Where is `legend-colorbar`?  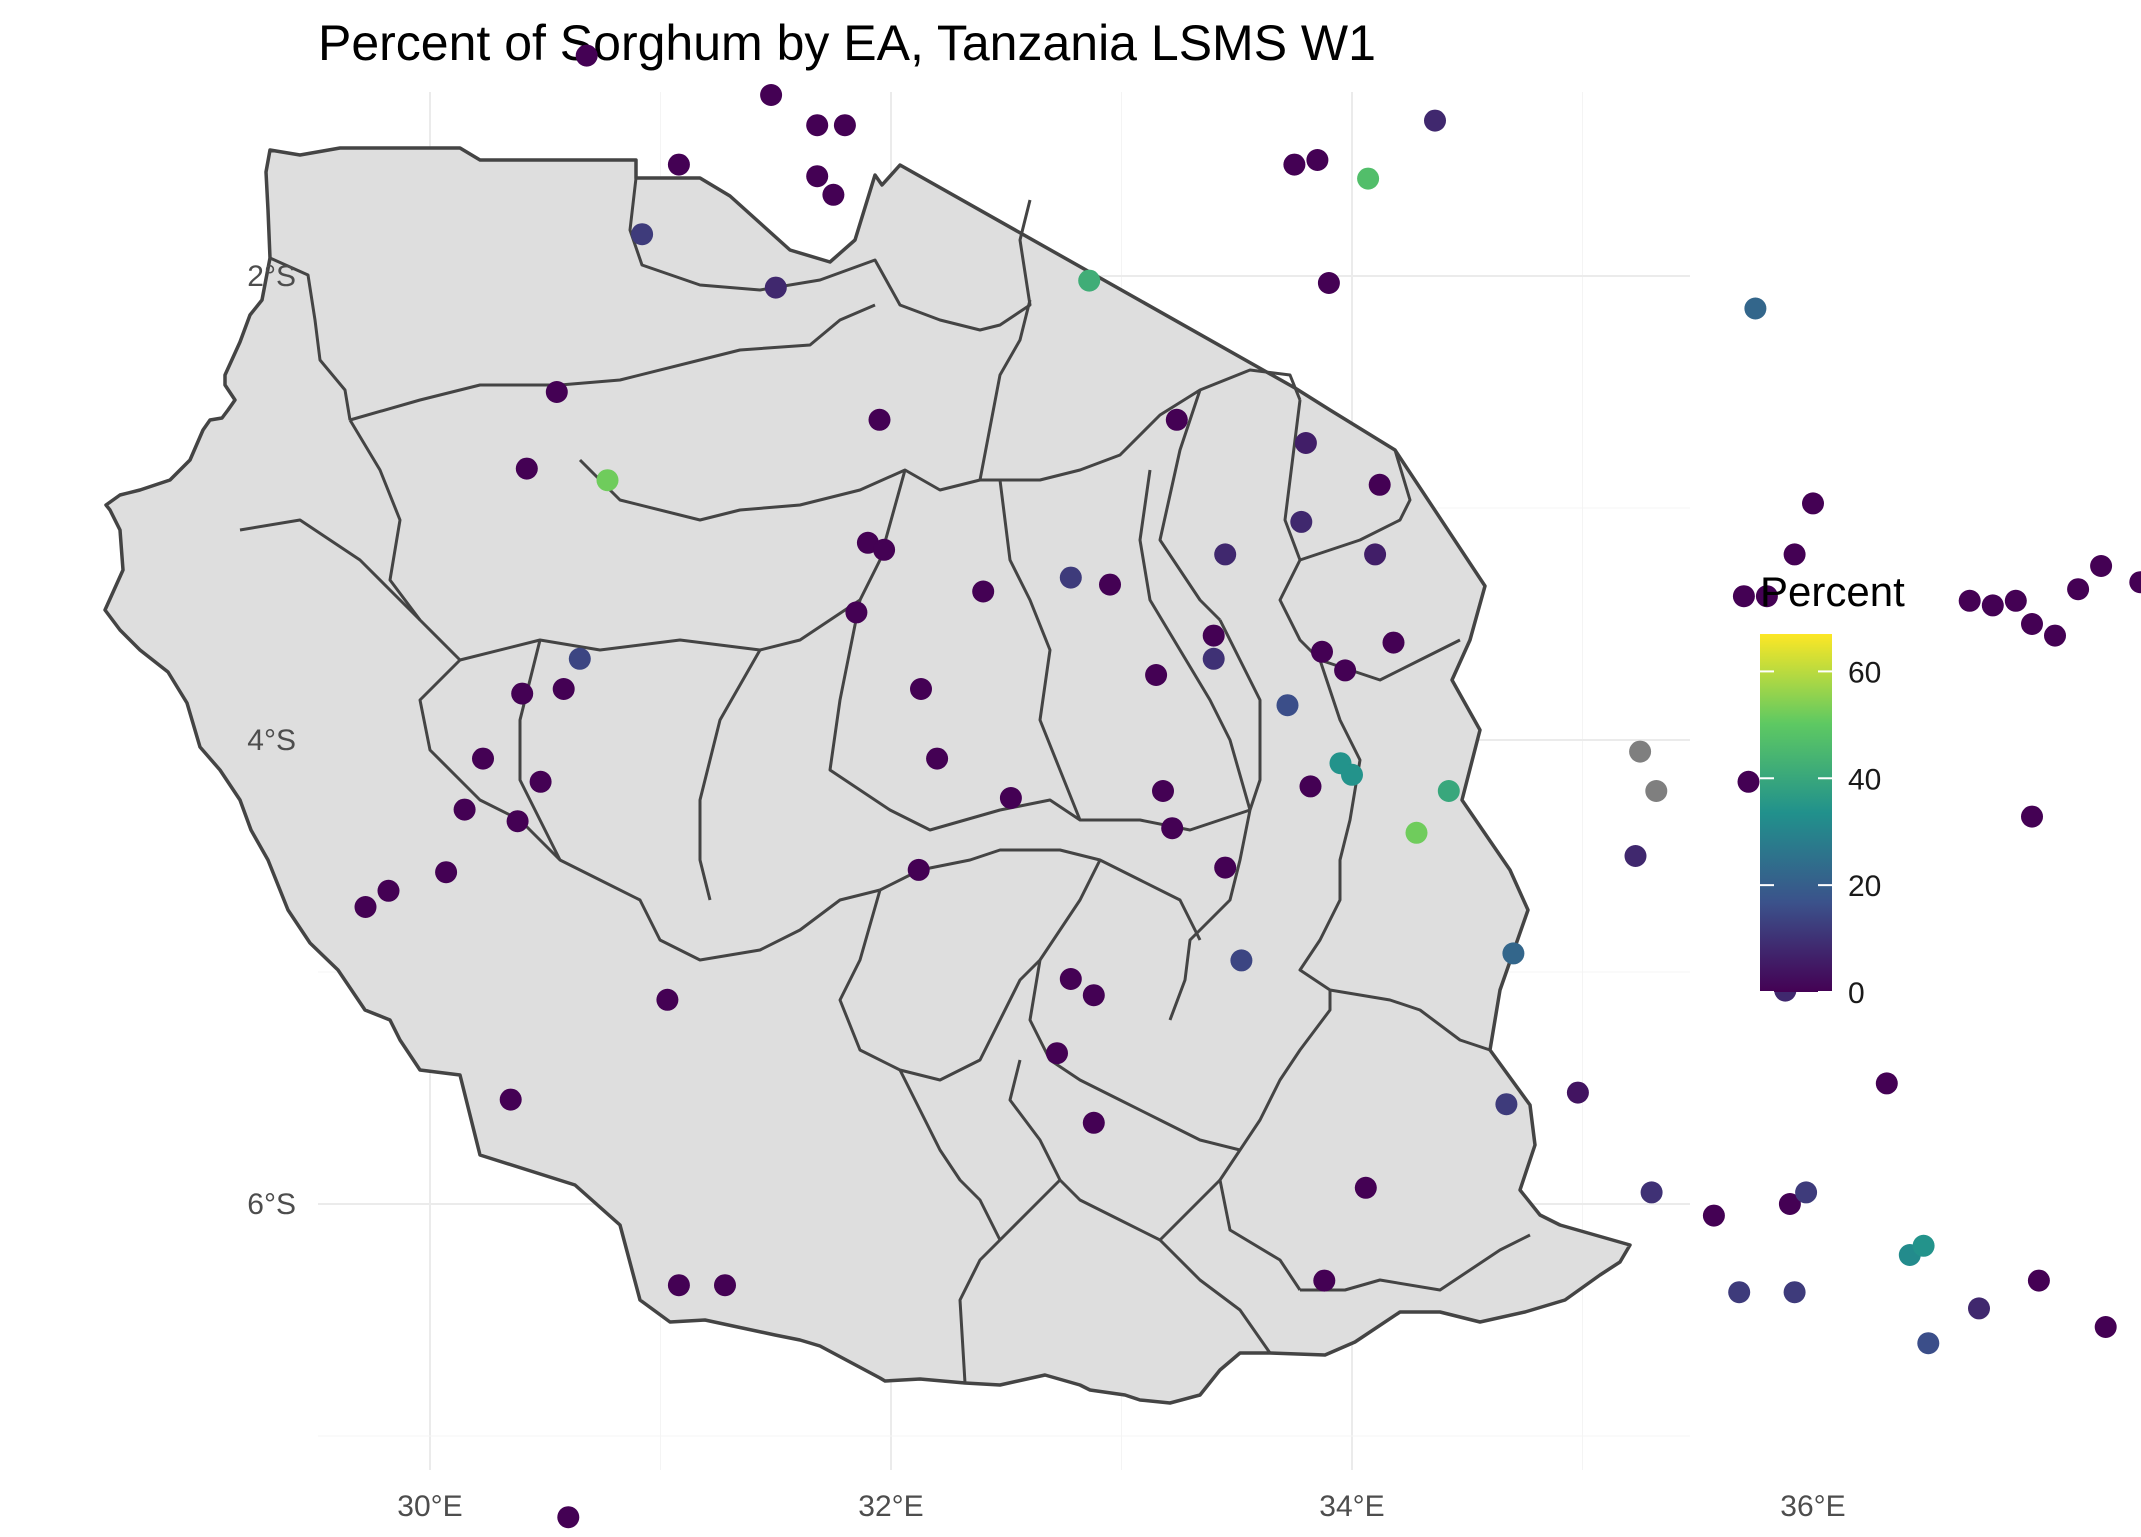 legend-colorbar is located at coordinates (1796, 813).